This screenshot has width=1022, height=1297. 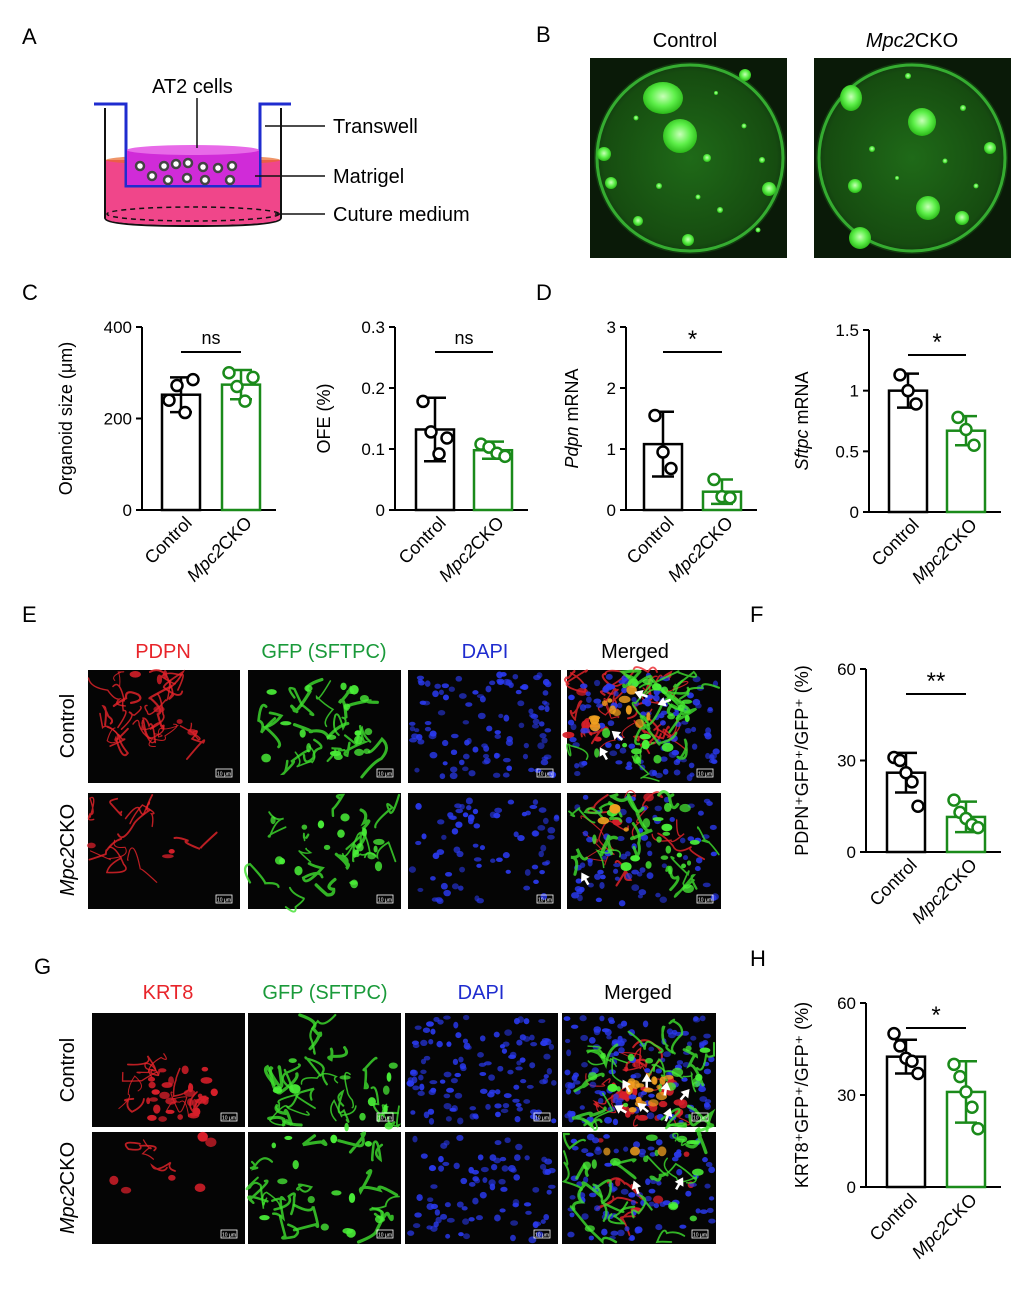 What do you see at coordinates (66, 418) in the screenshot?
I see `y-axis-label: Organoid size (μm)` at bounding box center [66, 418].